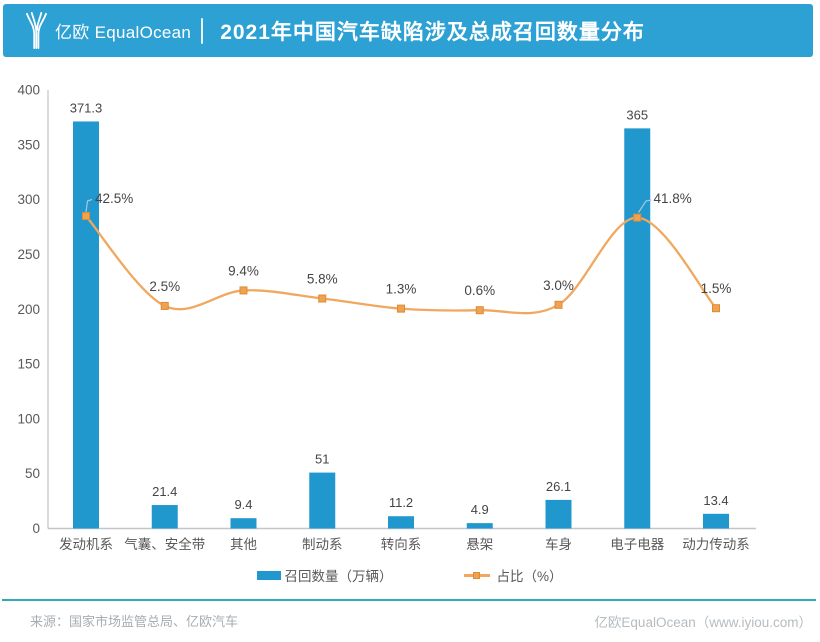 The width and height of the screenshot is (820, 642). I want to click on footer-divider, so click(409, 600).